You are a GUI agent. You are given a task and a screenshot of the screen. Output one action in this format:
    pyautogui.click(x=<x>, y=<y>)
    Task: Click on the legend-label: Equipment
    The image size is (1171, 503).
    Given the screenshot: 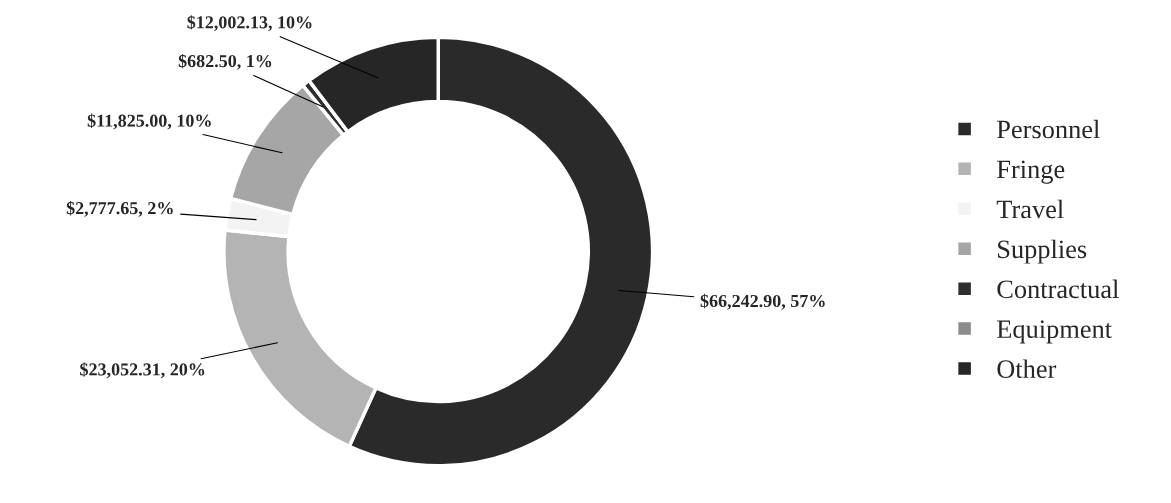 What is the action you would take?
    pyautogui.click(x=1054, y=332)
    